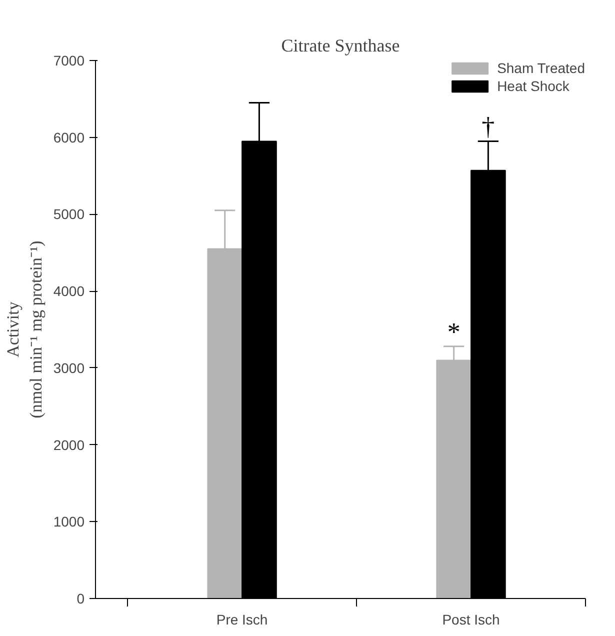  What do you see at coordinates (69, 291) in the screenshot?
I see `y-tick-label: 4000` at bounding box center [69, 291].